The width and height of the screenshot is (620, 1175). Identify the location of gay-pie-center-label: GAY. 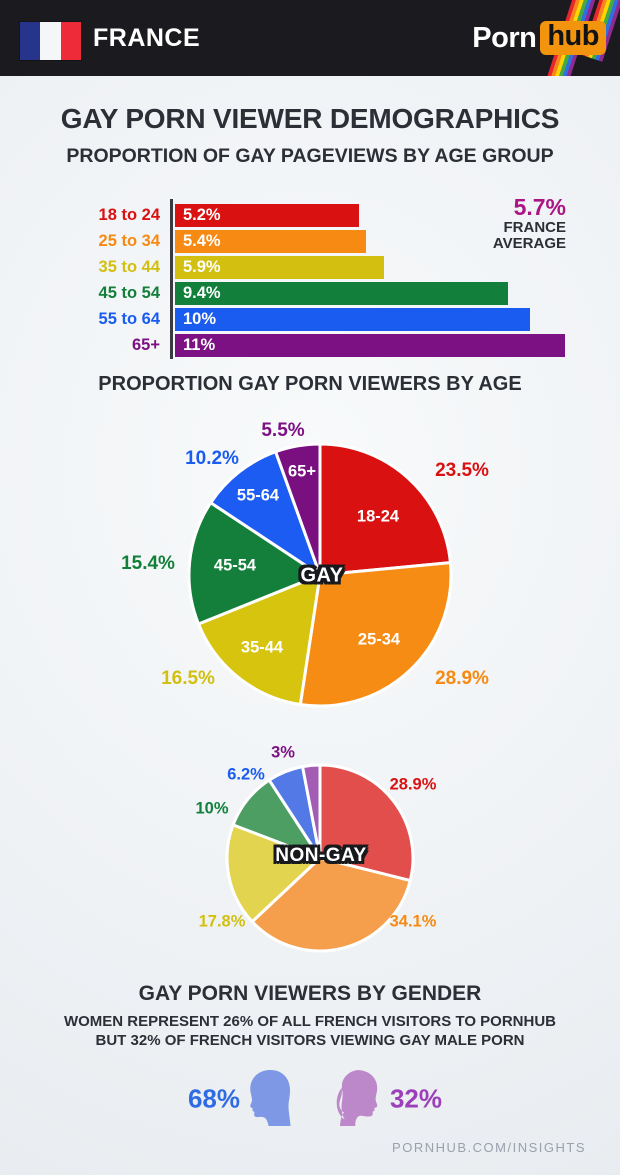
(322, 575).